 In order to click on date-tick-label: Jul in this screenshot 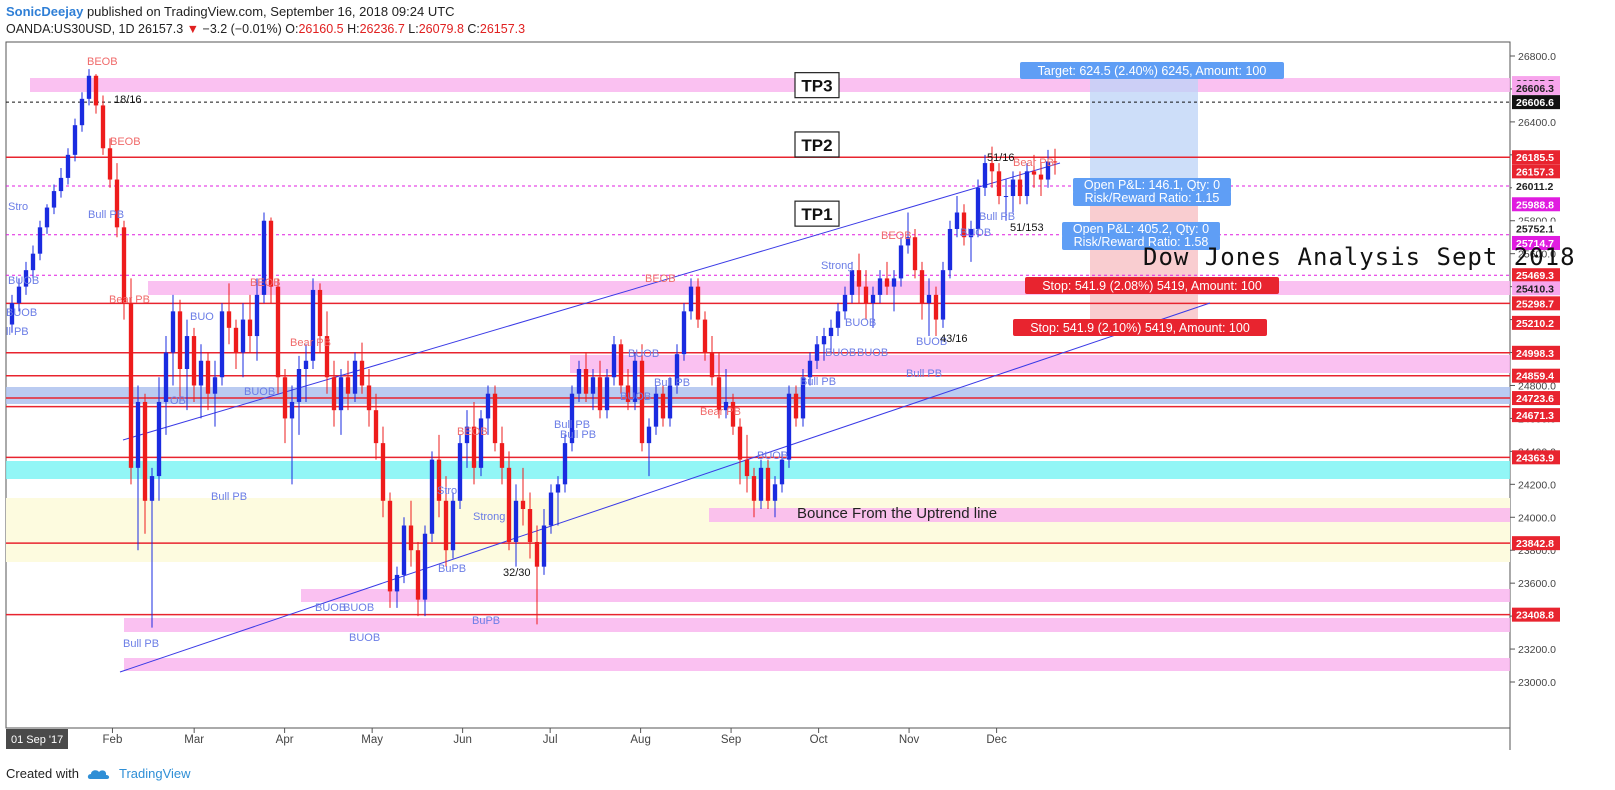, I will do `click(550, 740)`.